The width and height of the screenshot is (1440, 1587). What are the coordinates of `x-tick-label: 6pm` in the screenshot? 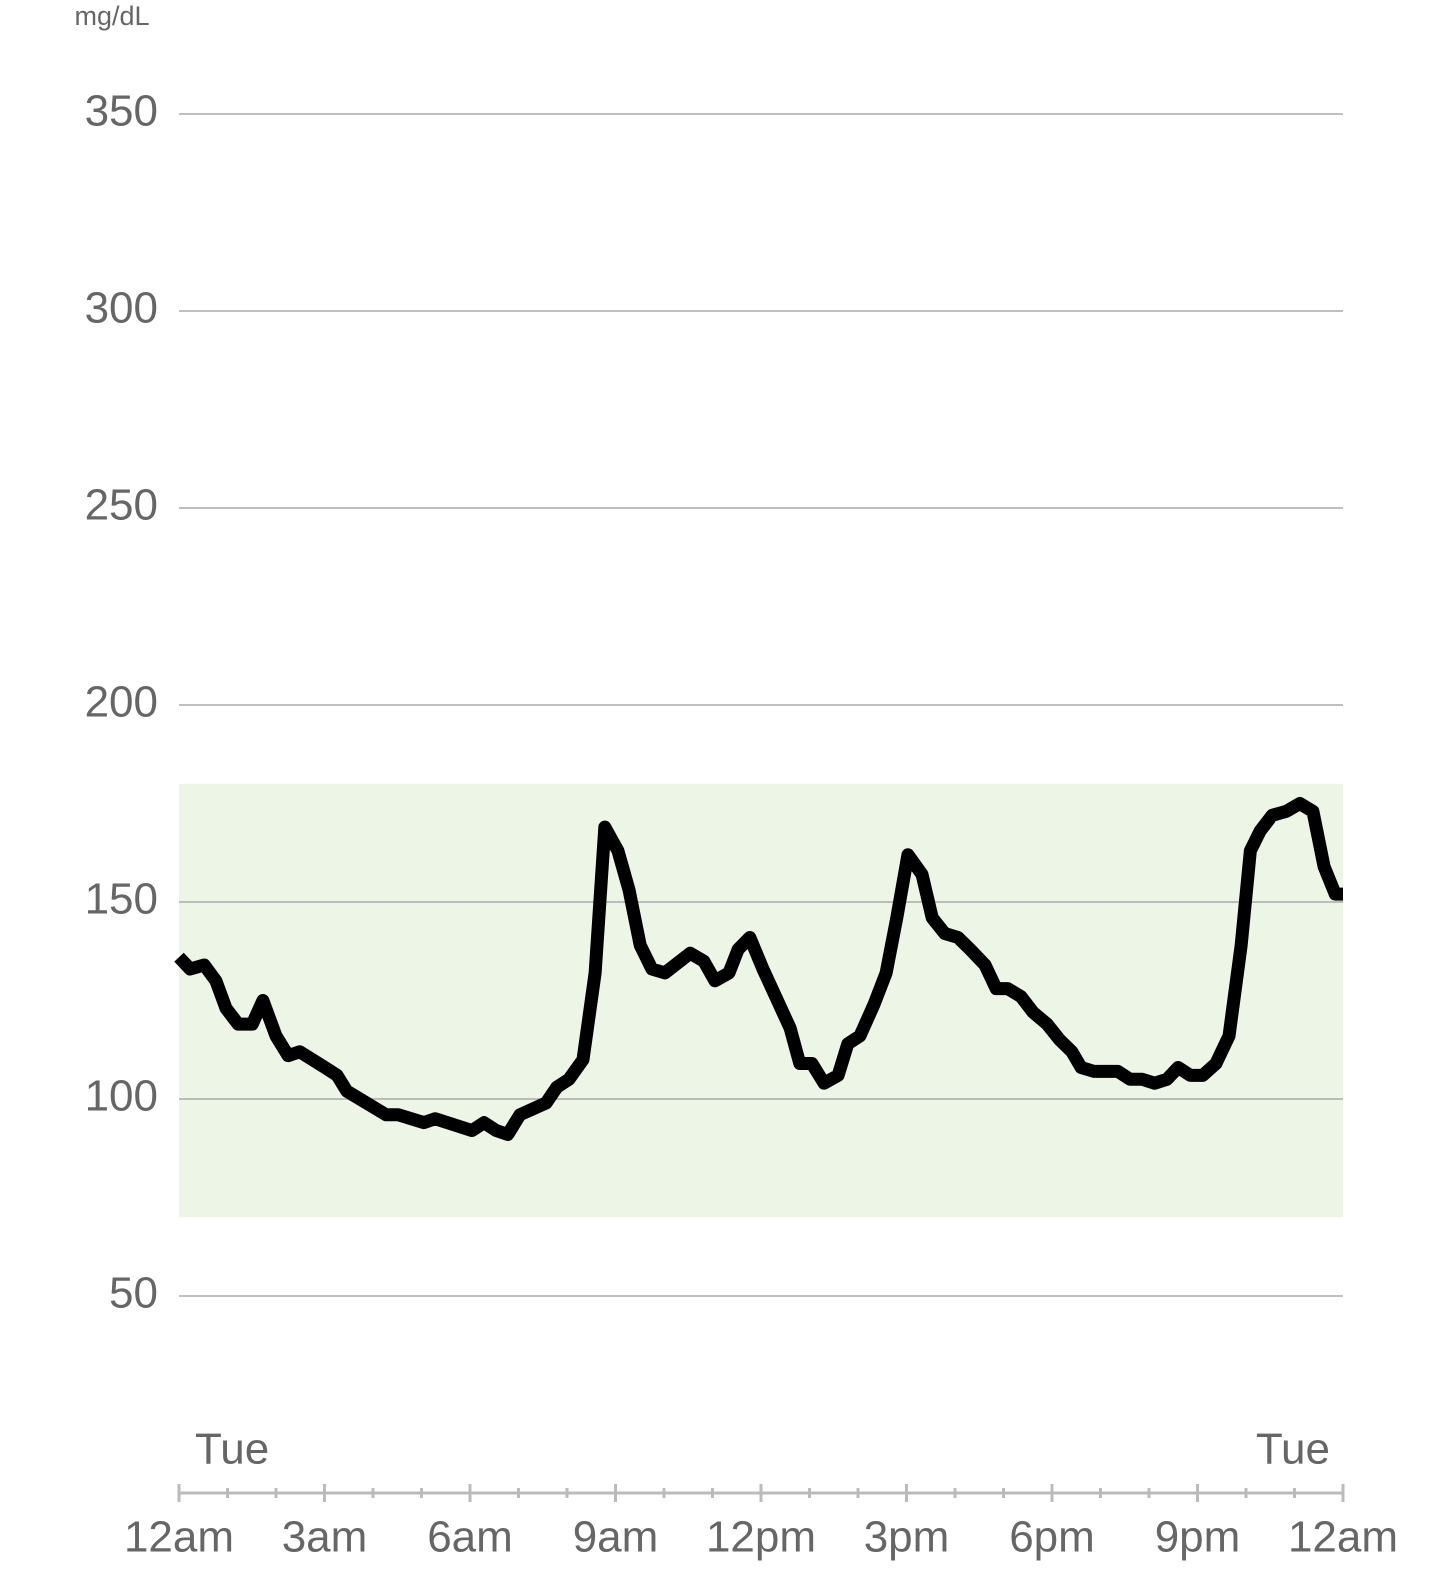 It's located at (1052, 1537).